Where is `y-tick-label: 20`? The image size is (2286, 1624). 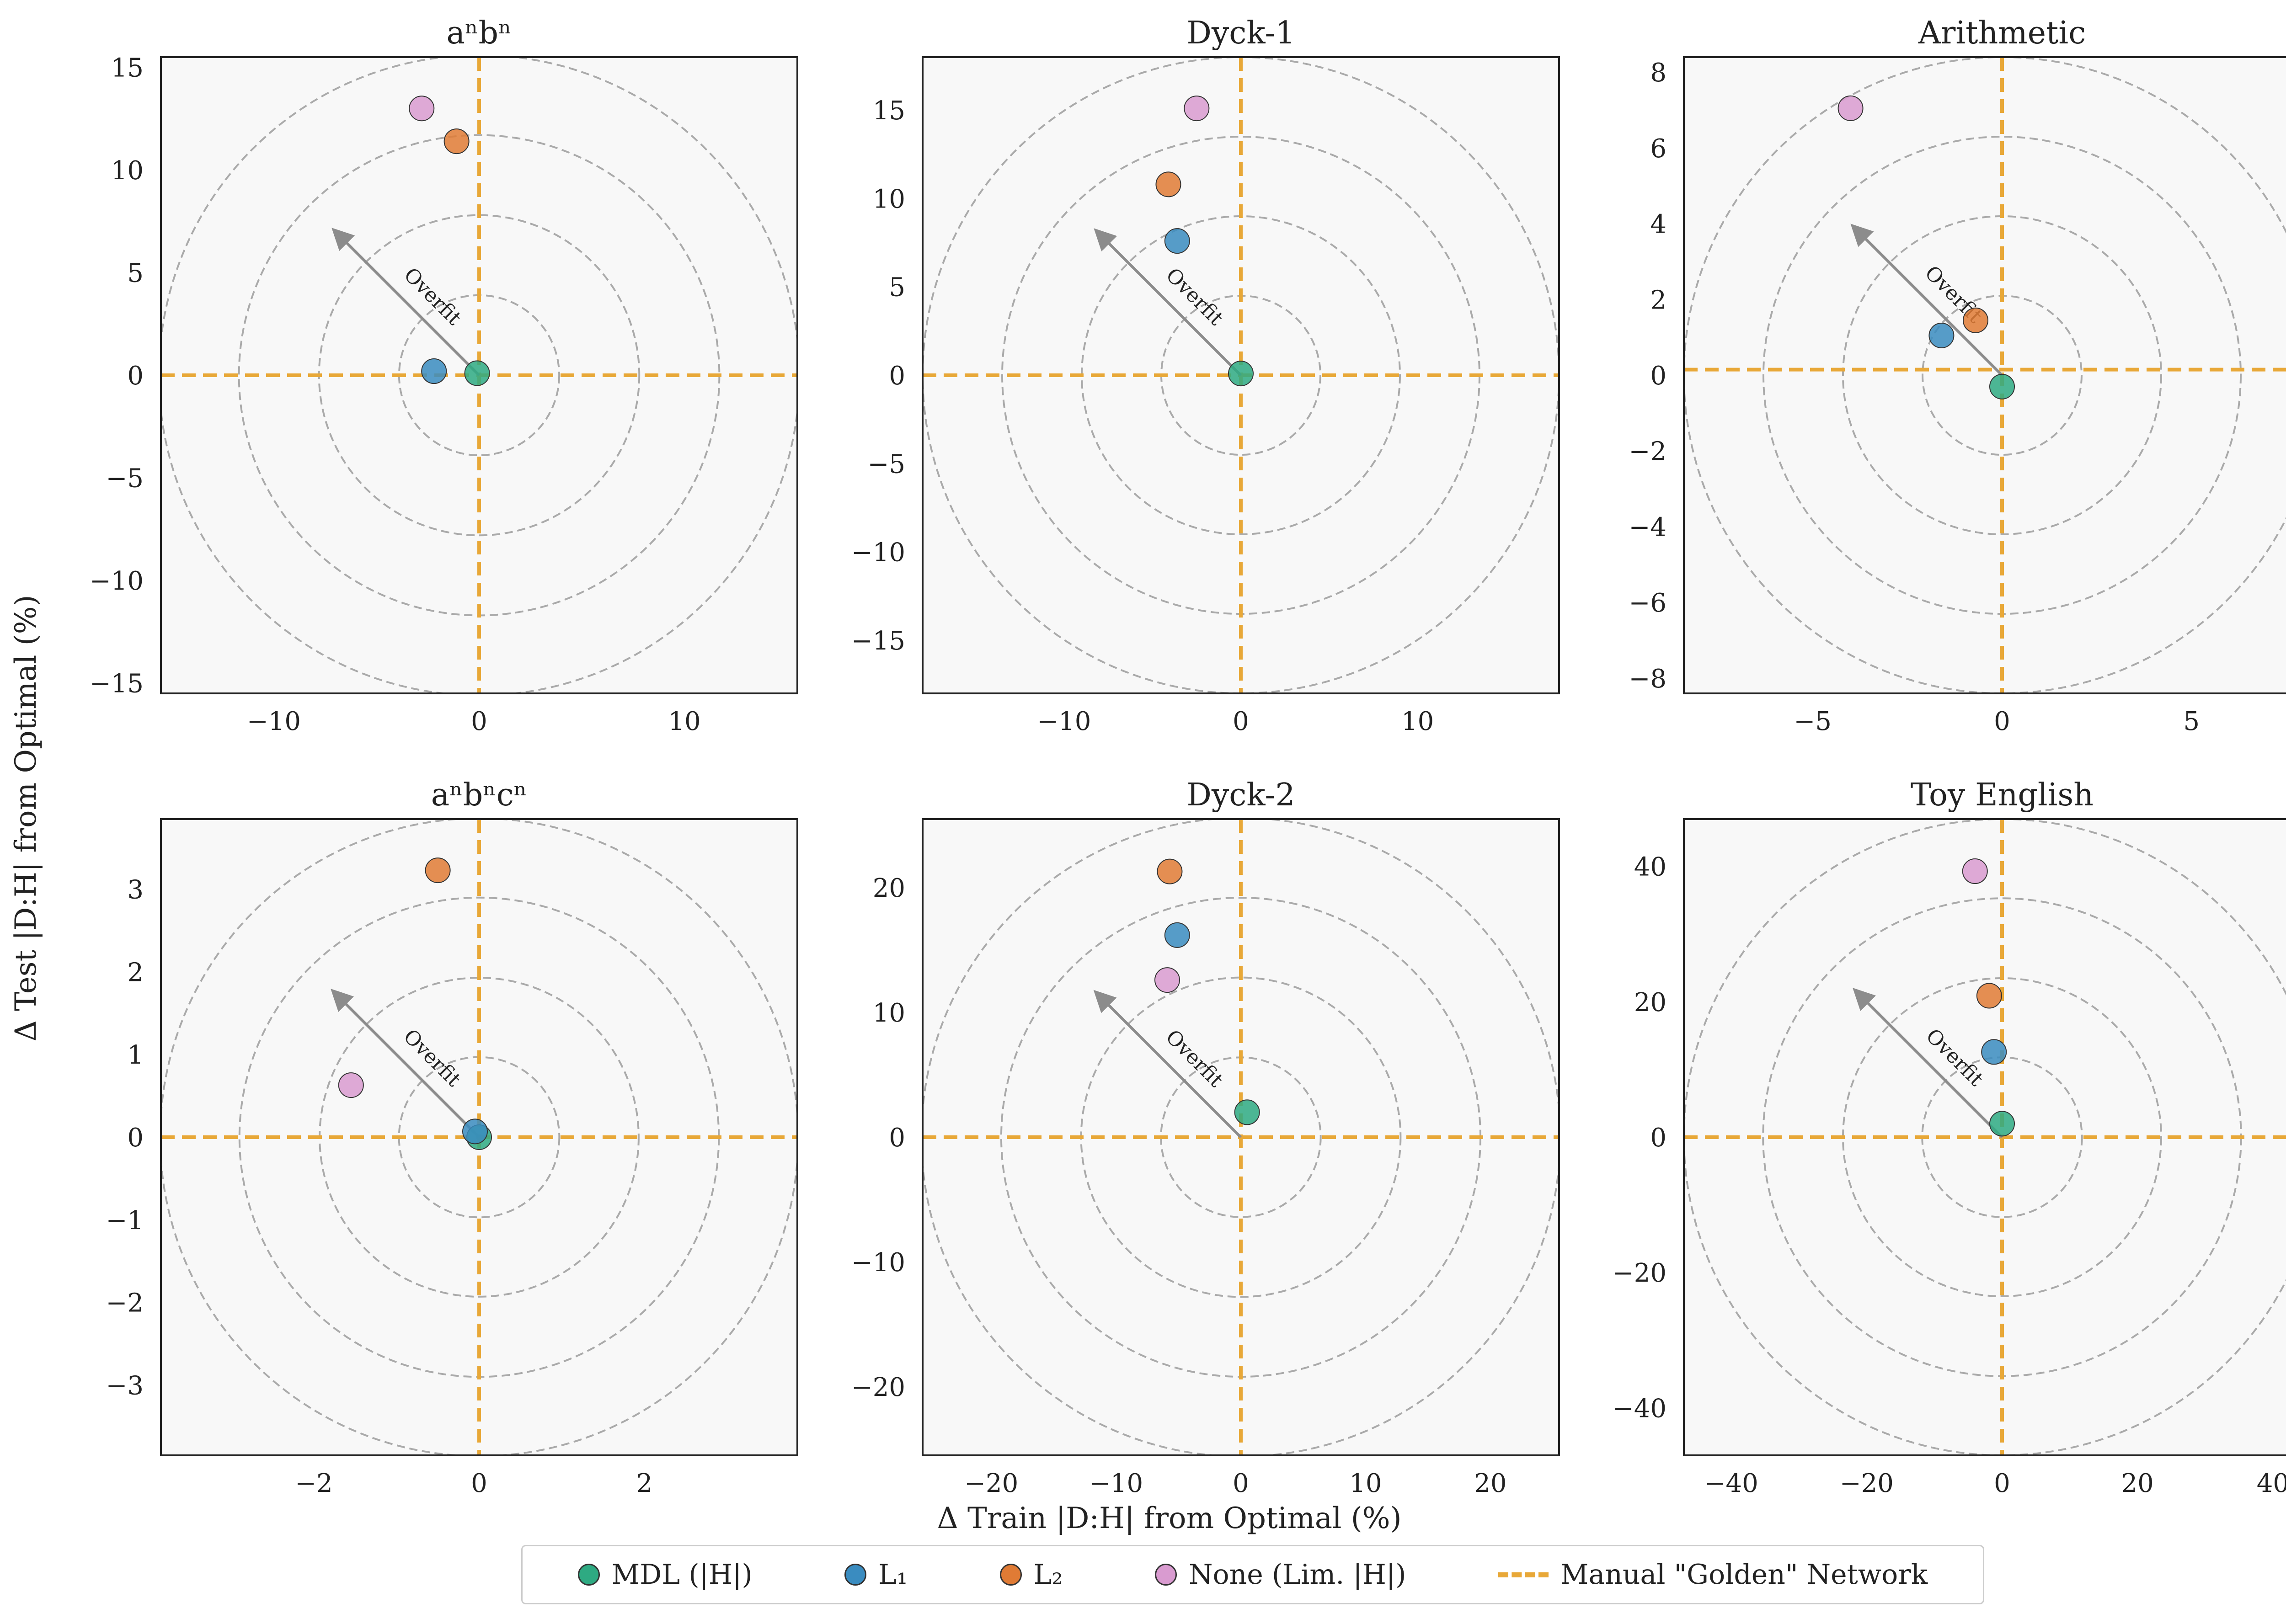
y-tick-label: 20 is located at coordinates (1650, 1002).